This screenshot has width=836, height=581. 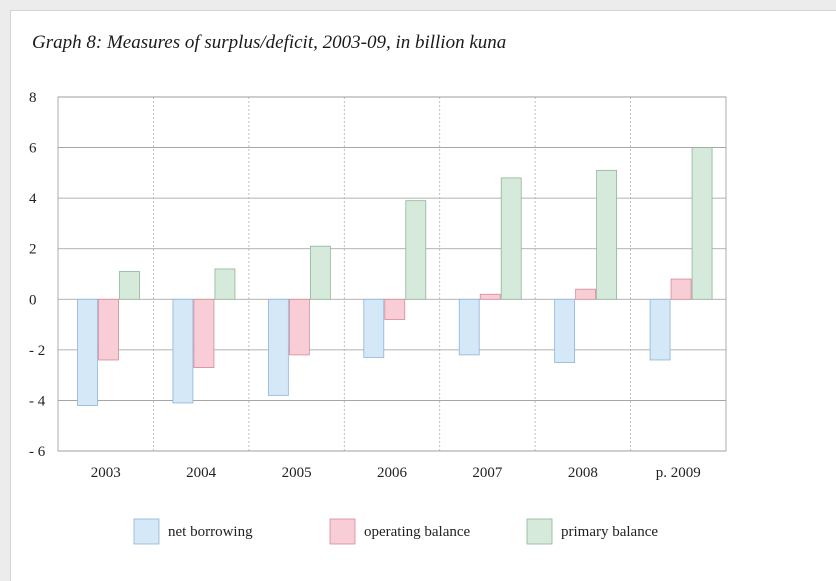 I want to click on bar-net-borrowing-2007, so click(x=469, y=327).